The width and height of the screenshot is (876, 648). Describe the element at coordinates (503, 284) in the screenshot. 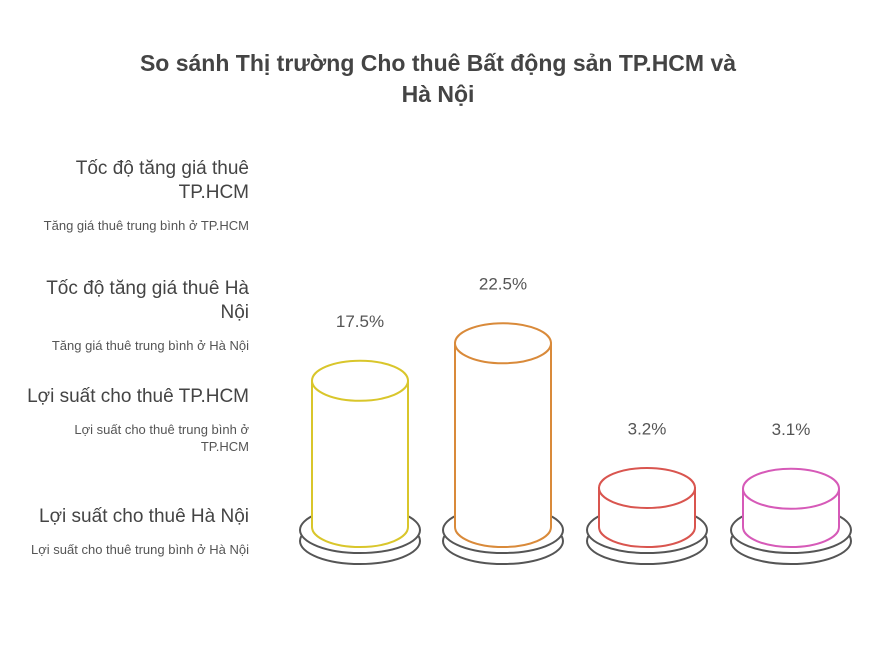

I see `value-label: 22.5%` at that location.